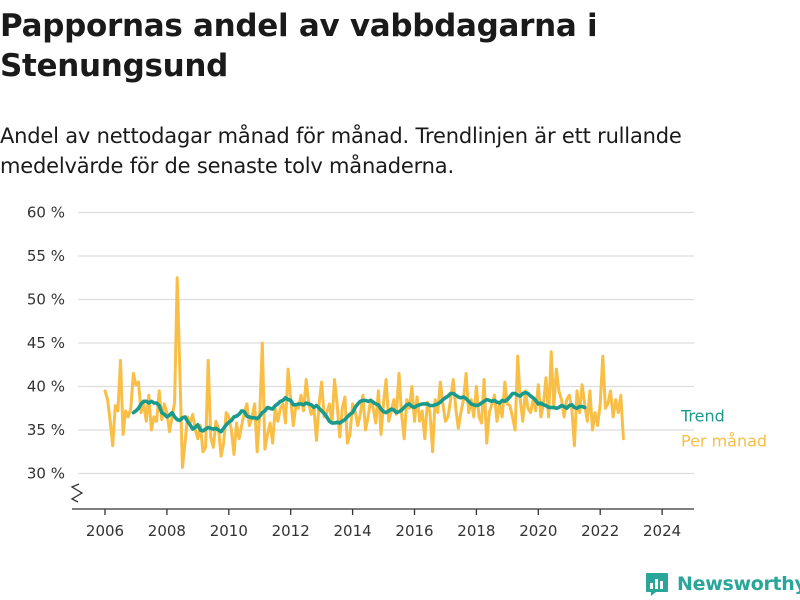 Image resolution: width=800 pixels, height=600 pixels. What do you see at coordinates (702, 415) in the screenshot?
I see `series-label: Trend` at bounding box center [702, 415].